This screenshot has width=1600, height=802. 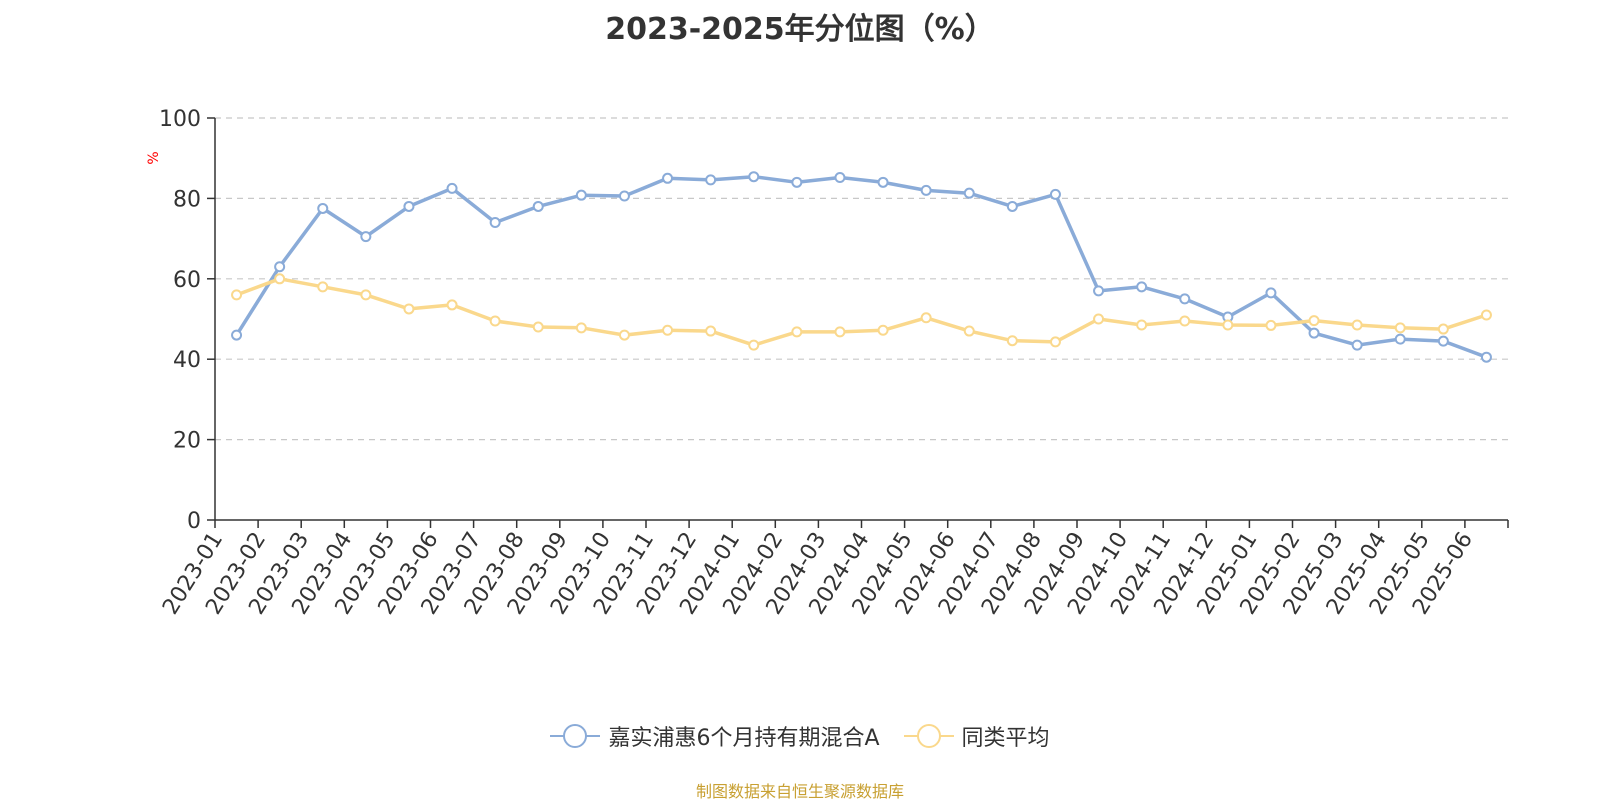 I want to click on y-axis-label: %, so click(x=154, y=157).